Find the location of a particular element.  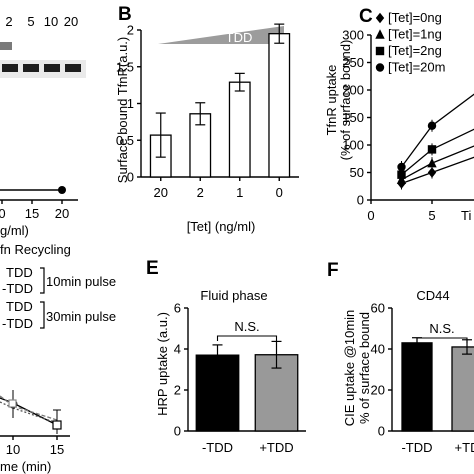

panel-title-fragment: fn Recycling is located at coordinates (35, 249).